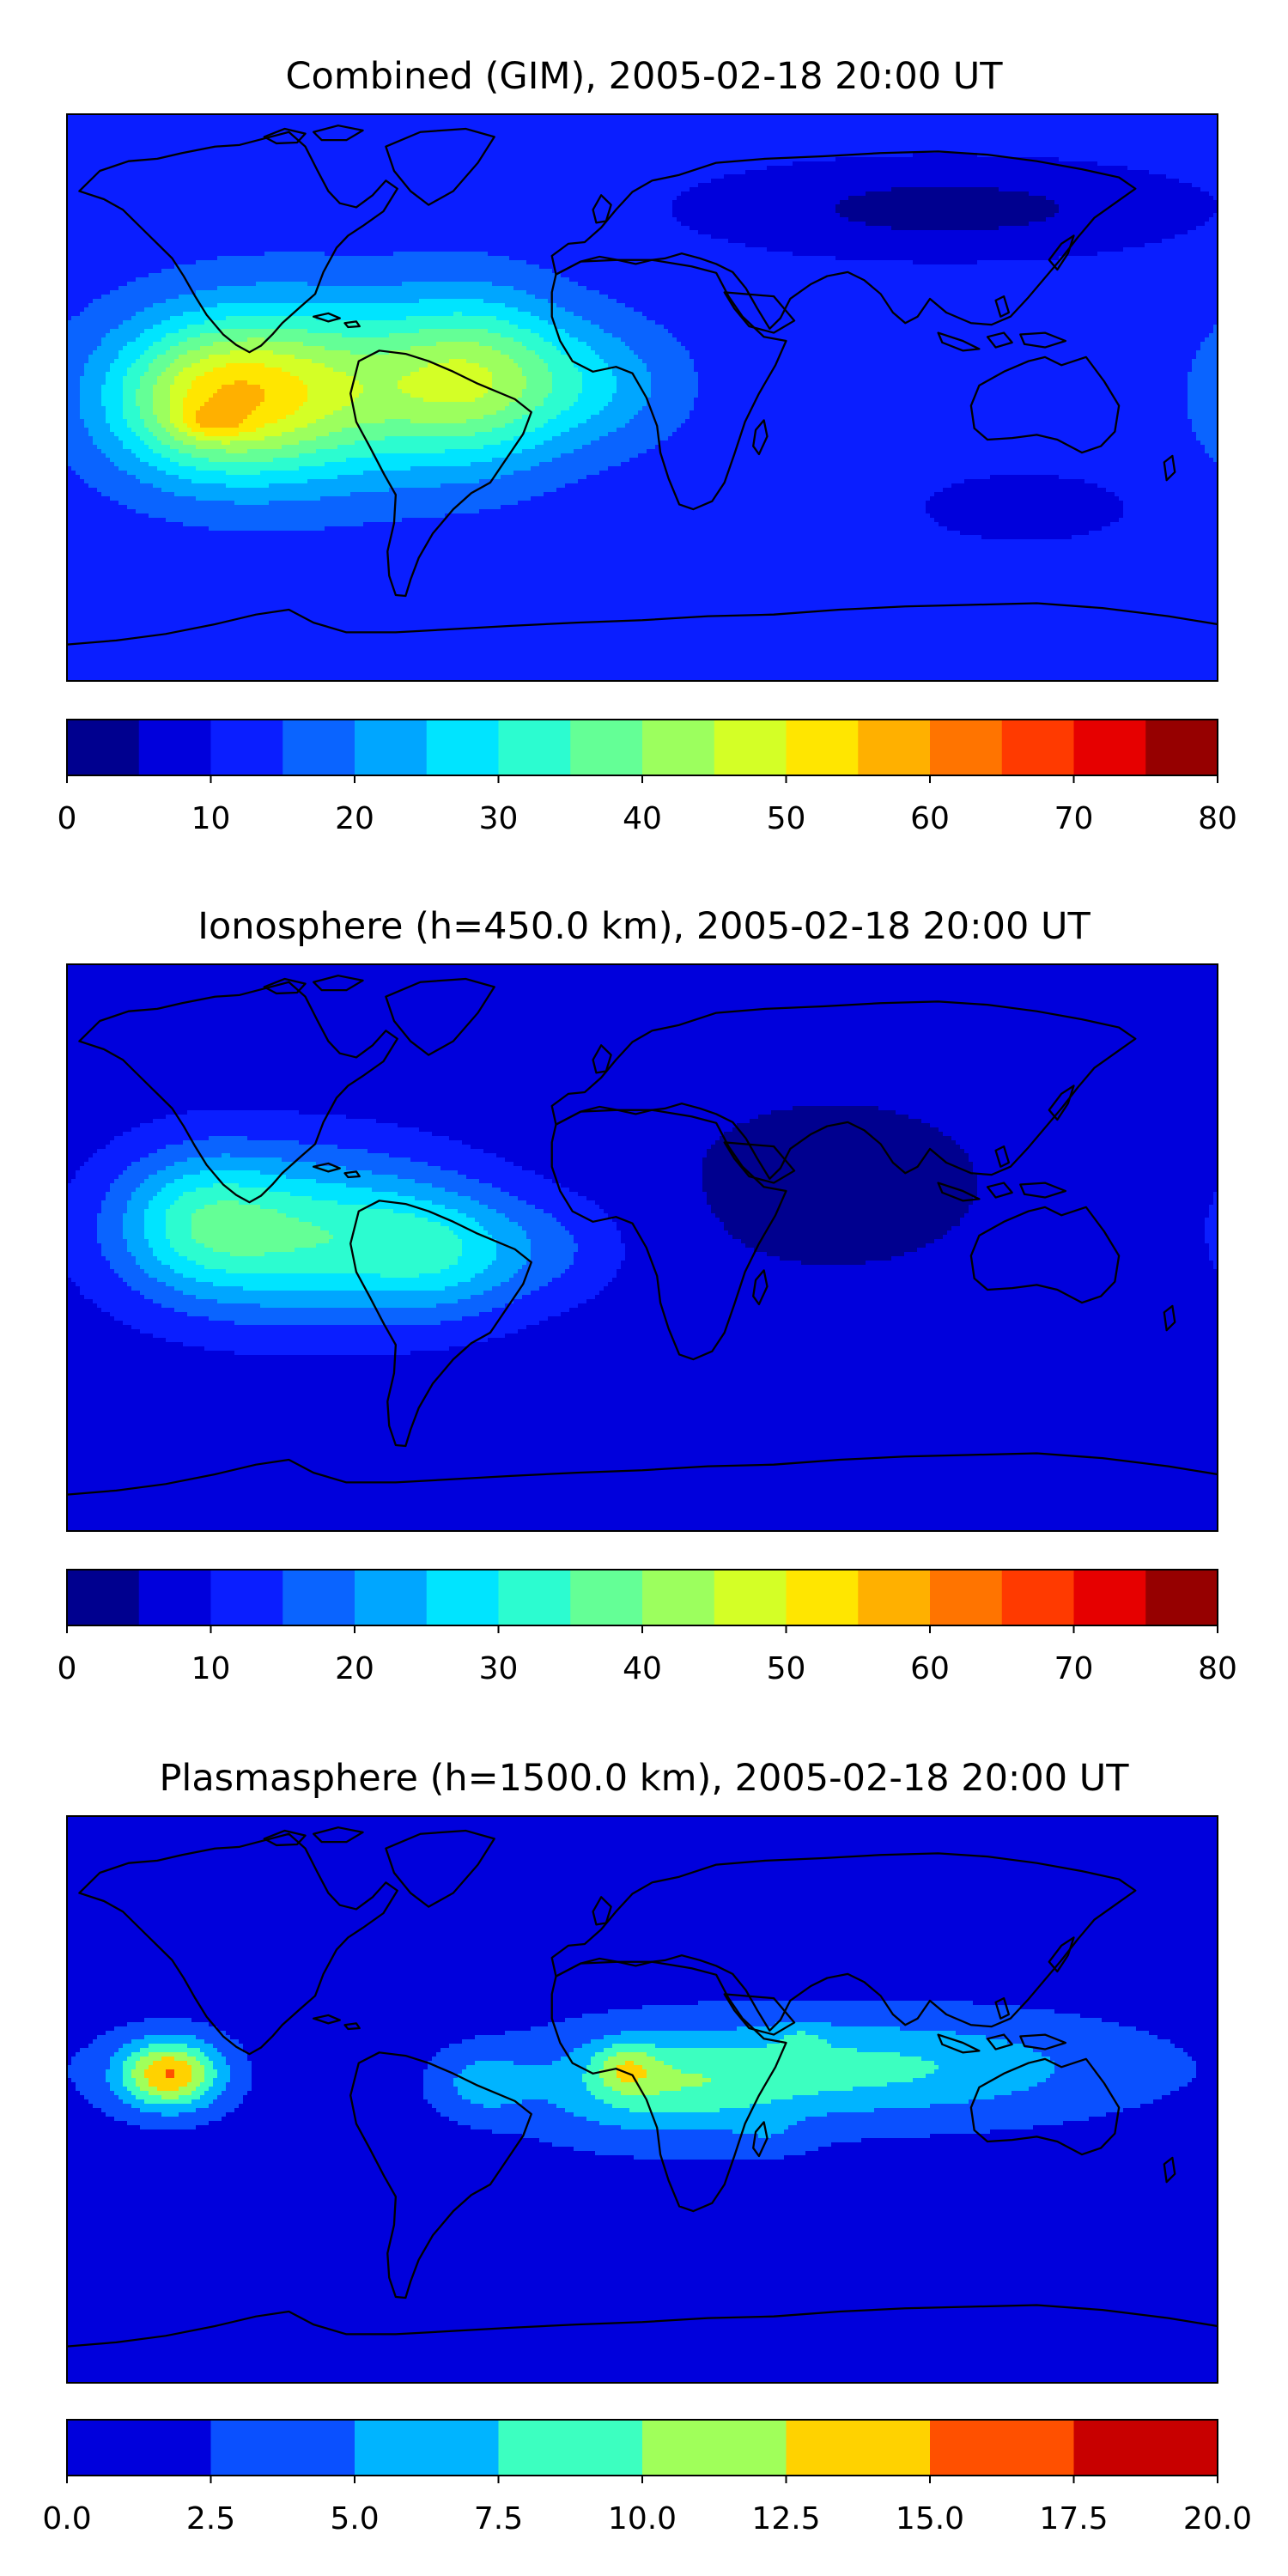  Describe the element at coordinates (644, 77) in the screenshot. I see `panel-title: Combined (GIM), 2005-02-18 20:00 UT` at that location.